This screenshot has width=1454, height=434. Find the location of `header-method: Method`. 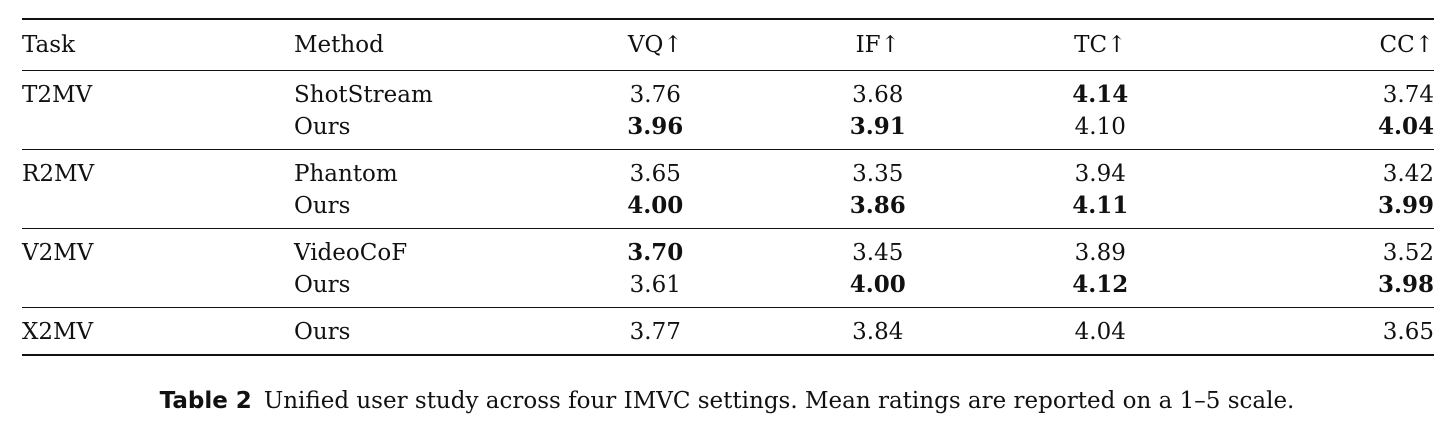

header-method: Method is located at coordinates (419, 44).